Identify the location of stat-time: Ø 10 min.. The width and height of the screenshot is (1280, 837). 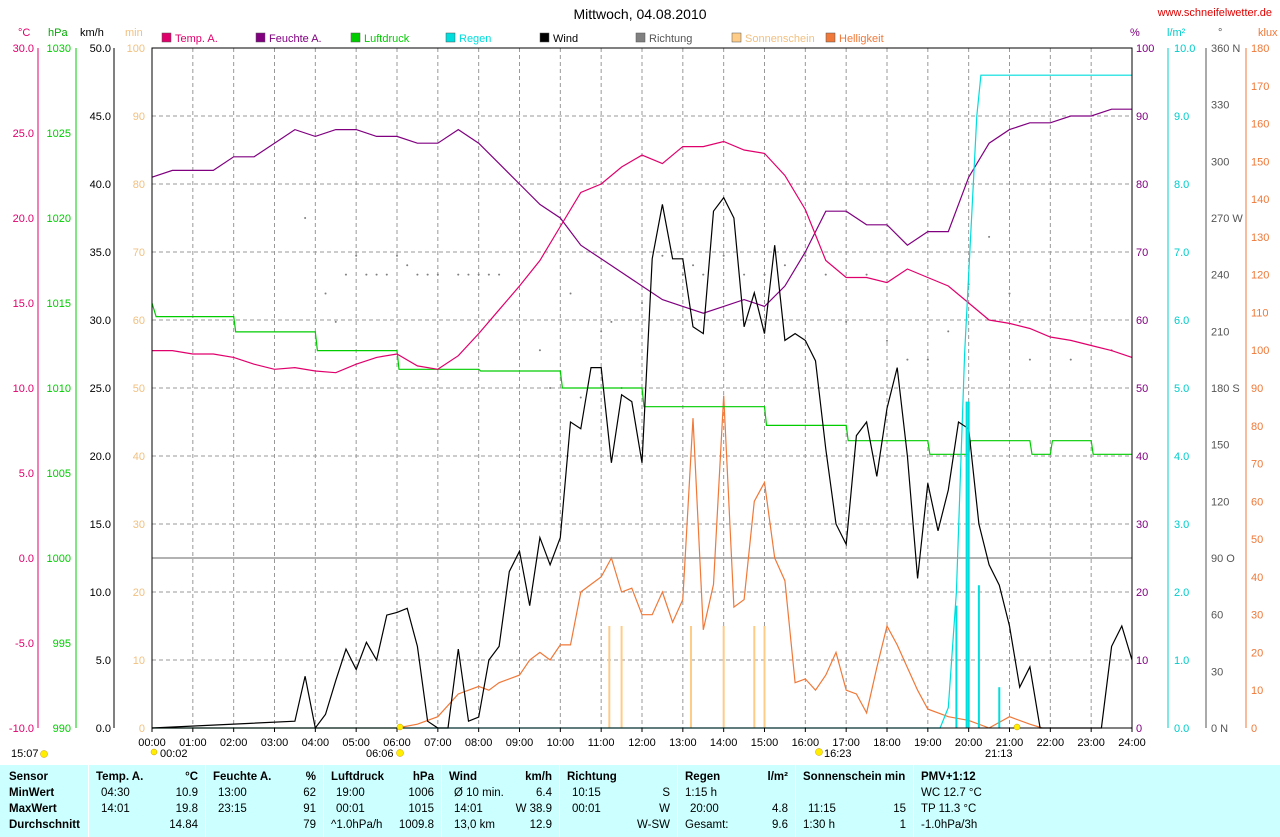
(479, 793).